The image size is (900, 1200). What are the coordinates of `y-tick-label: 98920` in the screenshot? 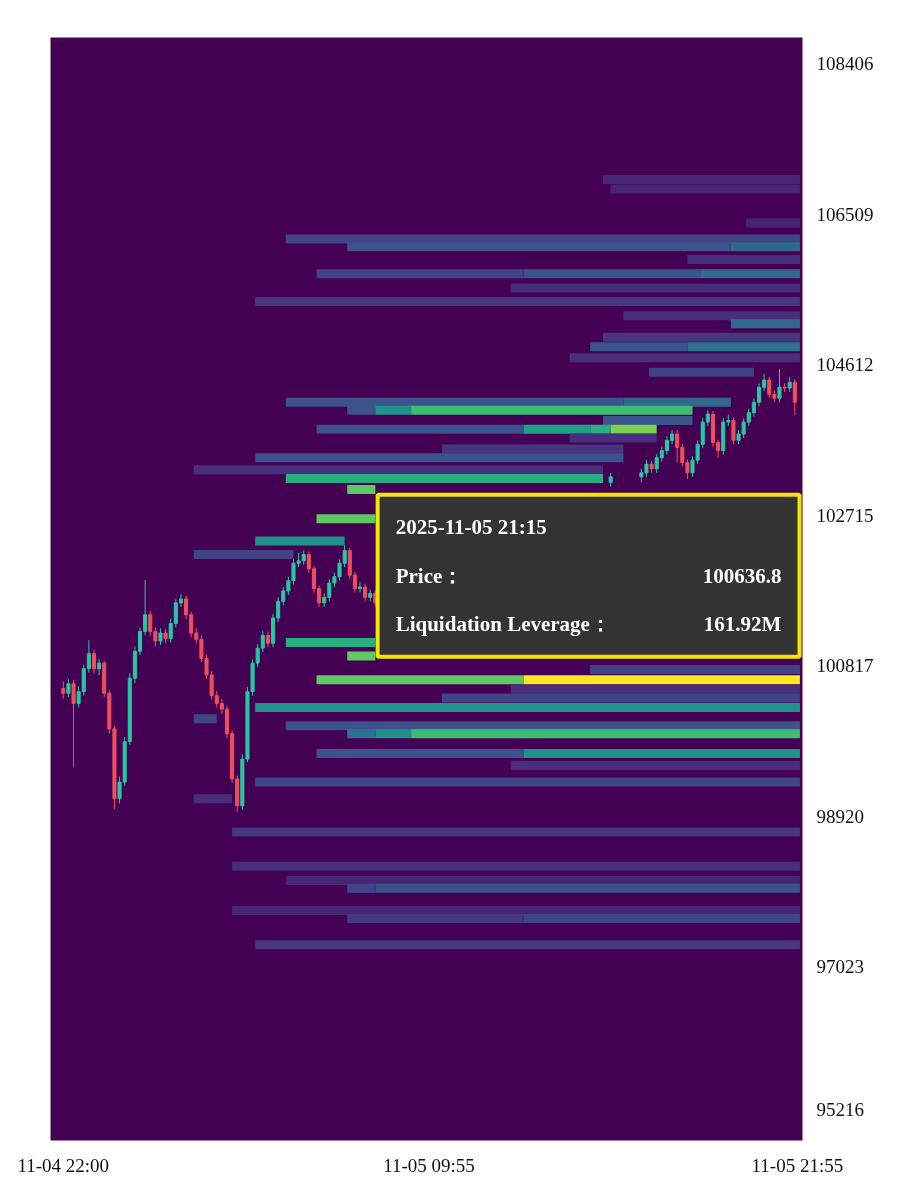 It's located at (840, 816).